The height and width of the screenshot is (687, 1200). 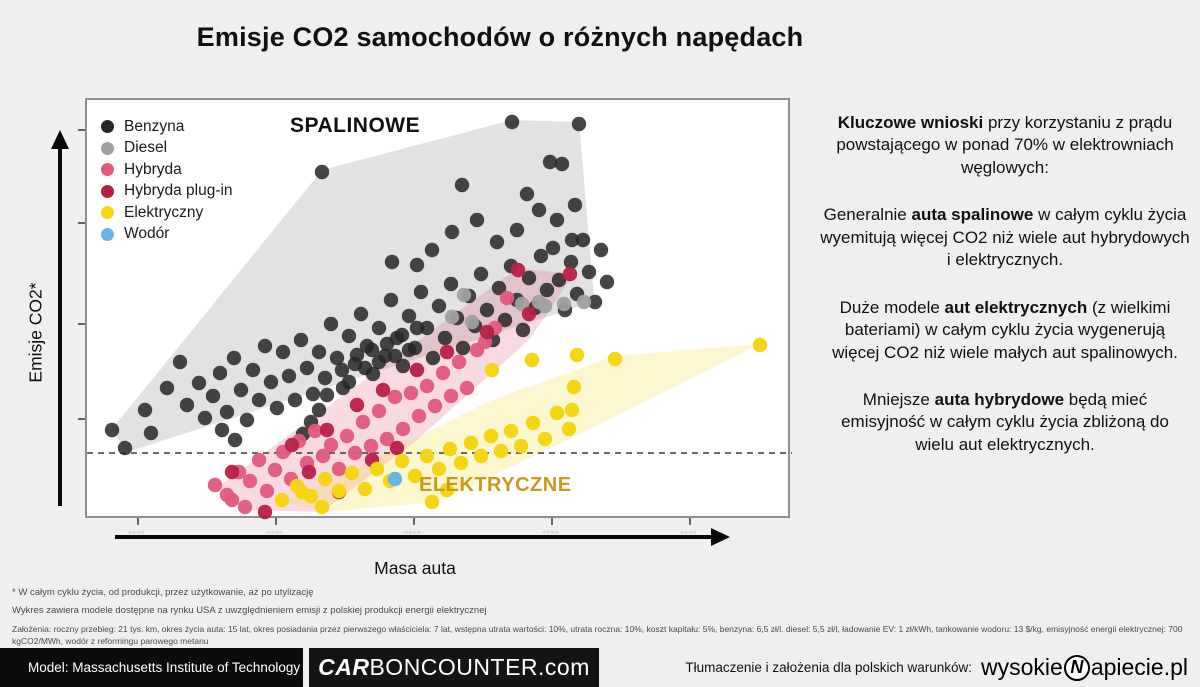 What do you see at coordinates (414, 537) in the screenshot?
I see `x-axis-arrow` at bounding box center [414, 537].